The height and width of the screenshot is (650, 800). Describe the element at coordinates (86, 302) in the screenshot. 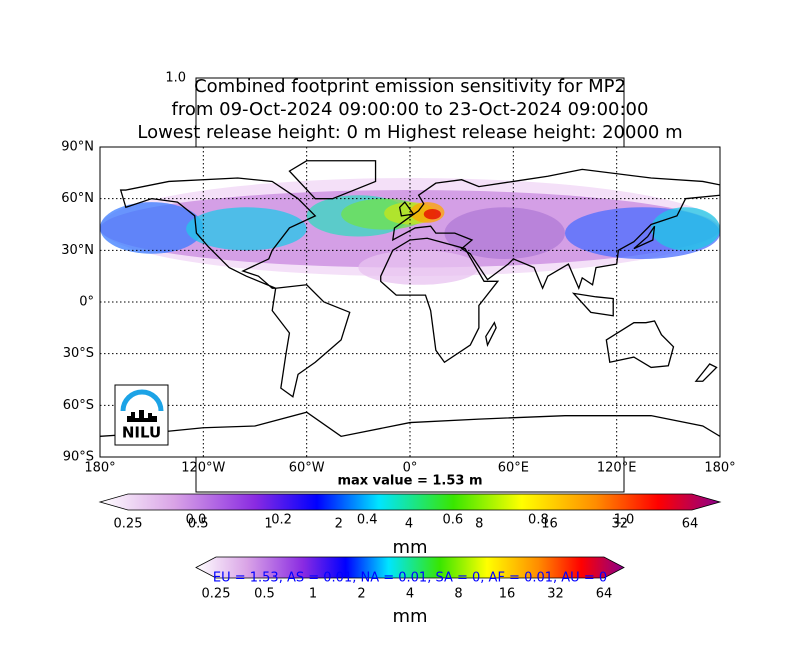

I see `lat-label: 0°` at that location.